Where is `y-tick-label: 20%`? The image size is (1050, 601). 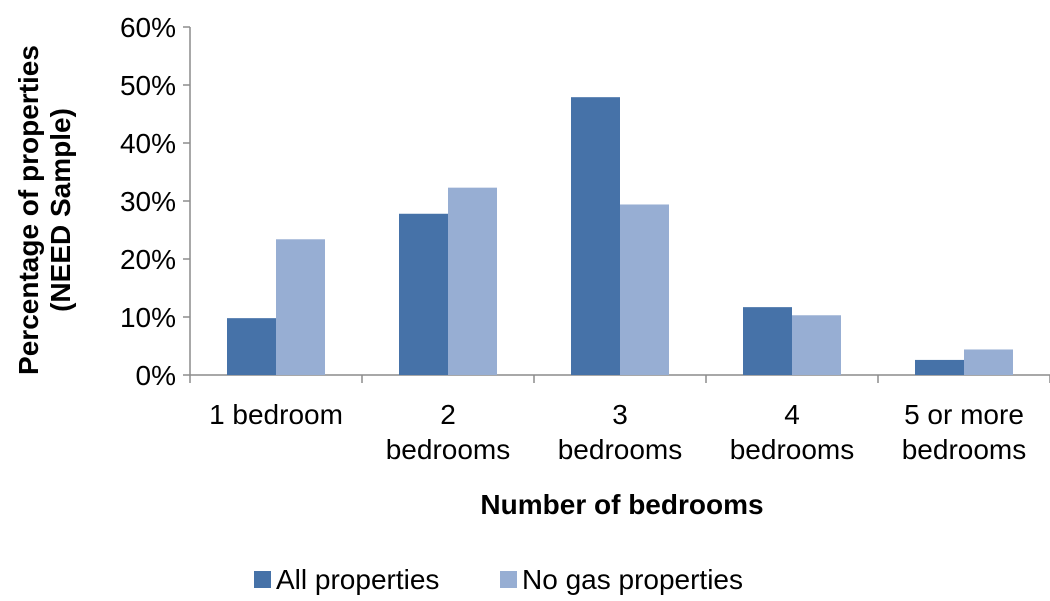
y-tick-label: 20% is located at coordinates (148, 259).